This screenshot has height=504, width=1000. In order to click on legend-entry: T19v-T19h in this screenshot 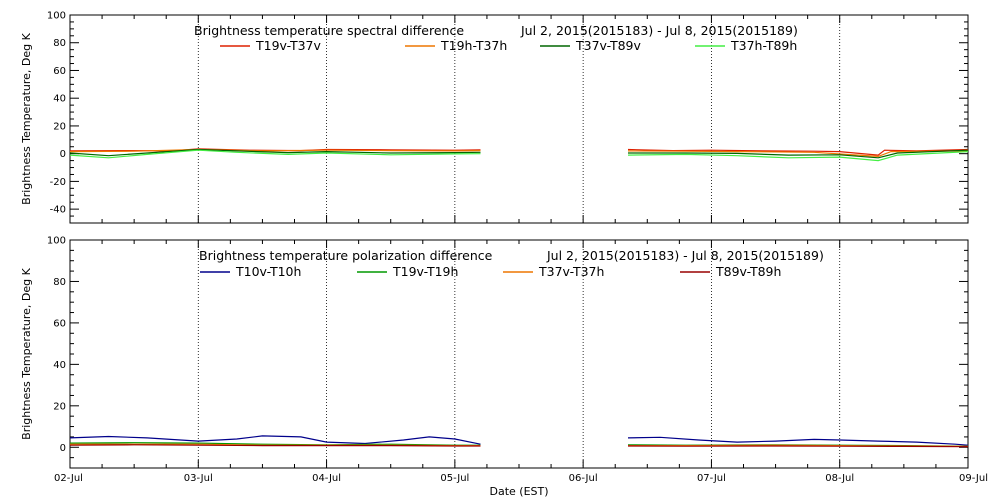, I will do `click(425, 271)`.